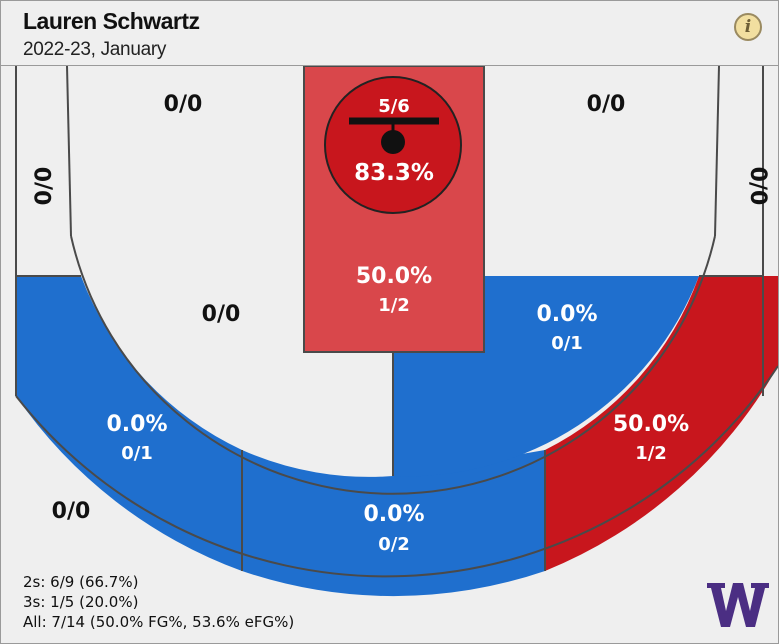 This screenshot has width=779, height=644. Describe the element at coordinates (183, 104) in the screenshot. I see `label-mid-left-top: 0/0` at that location.